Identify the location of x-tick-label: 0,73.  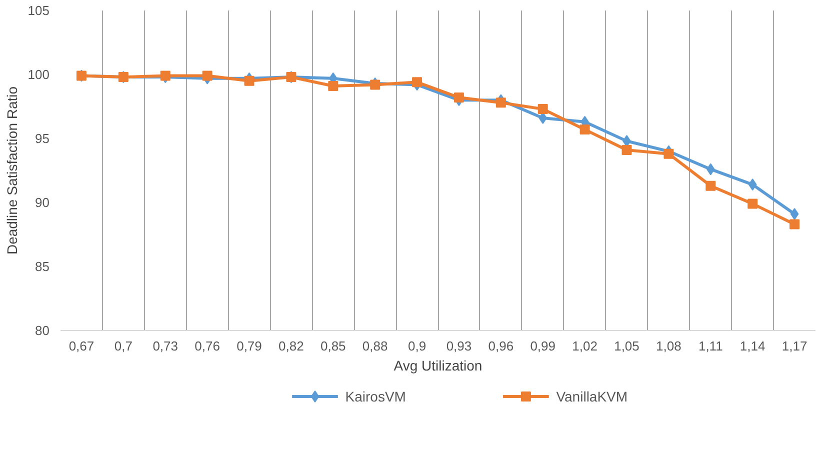
(165, 346).